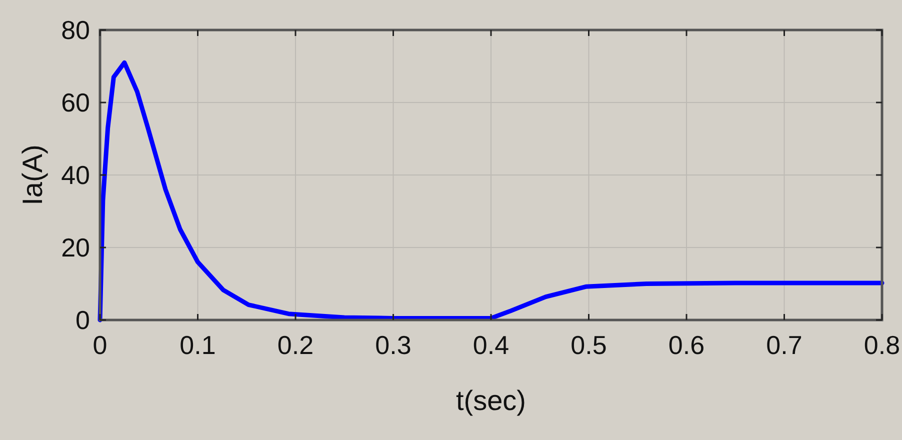 The height and width of the screenshot is (440, 902). What do you see at coordinates (393, 345) in the screenshot?
I see `x-tick-label: 0.3` at bounding box center [393, 345].